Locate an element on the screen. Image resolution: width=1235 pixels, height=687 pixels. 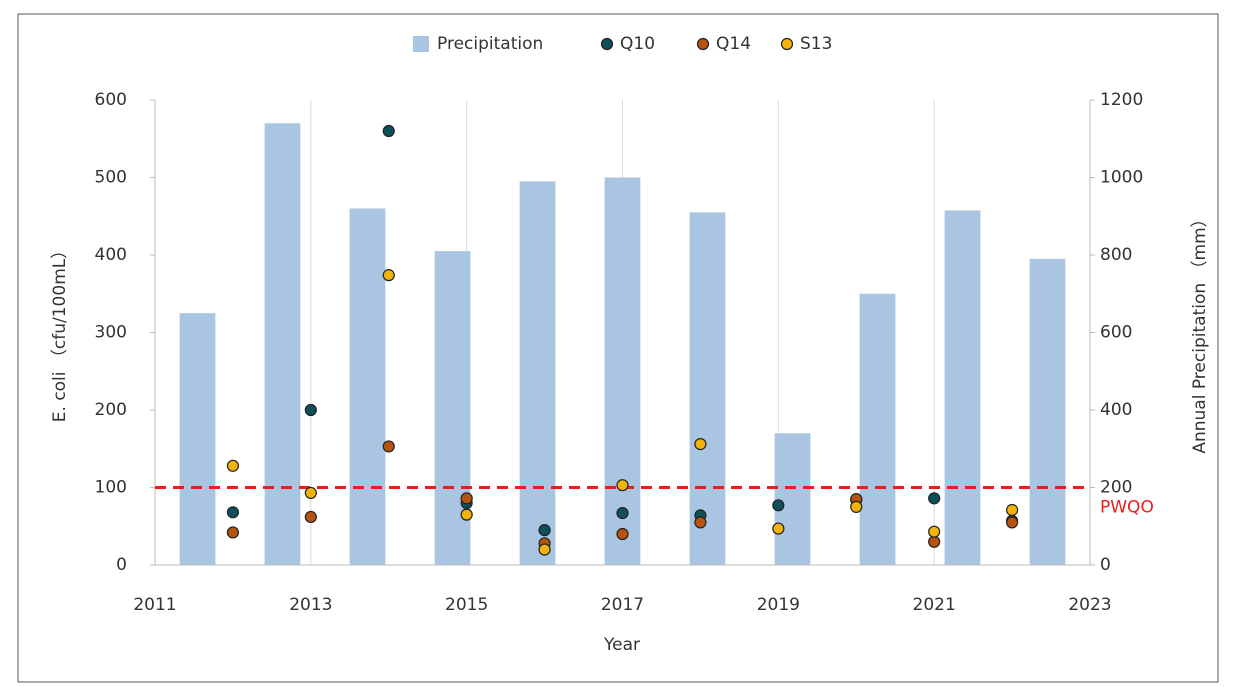
y-tick-label: 0 is located at coordinates (121, 565).